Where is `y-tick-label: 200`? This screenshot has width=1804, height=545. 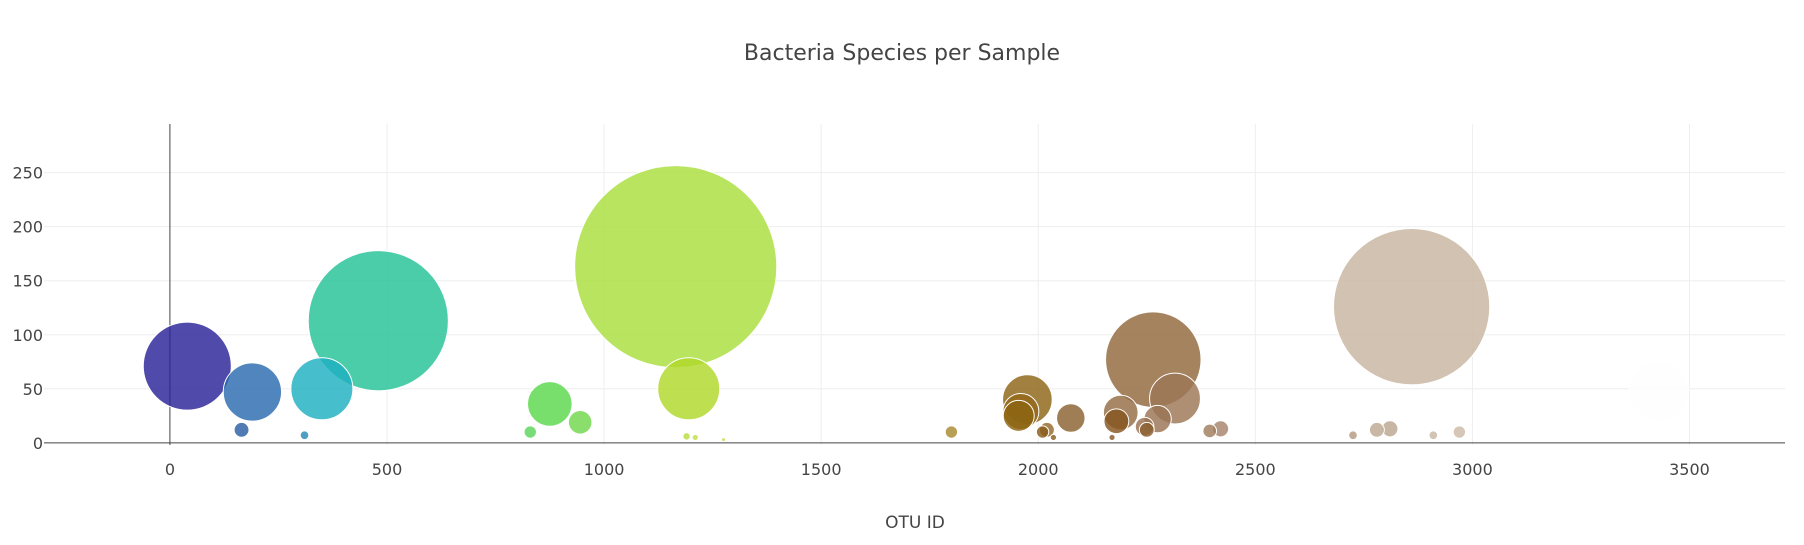 y-tick-label: 200 is located at coordinates (27, 227).